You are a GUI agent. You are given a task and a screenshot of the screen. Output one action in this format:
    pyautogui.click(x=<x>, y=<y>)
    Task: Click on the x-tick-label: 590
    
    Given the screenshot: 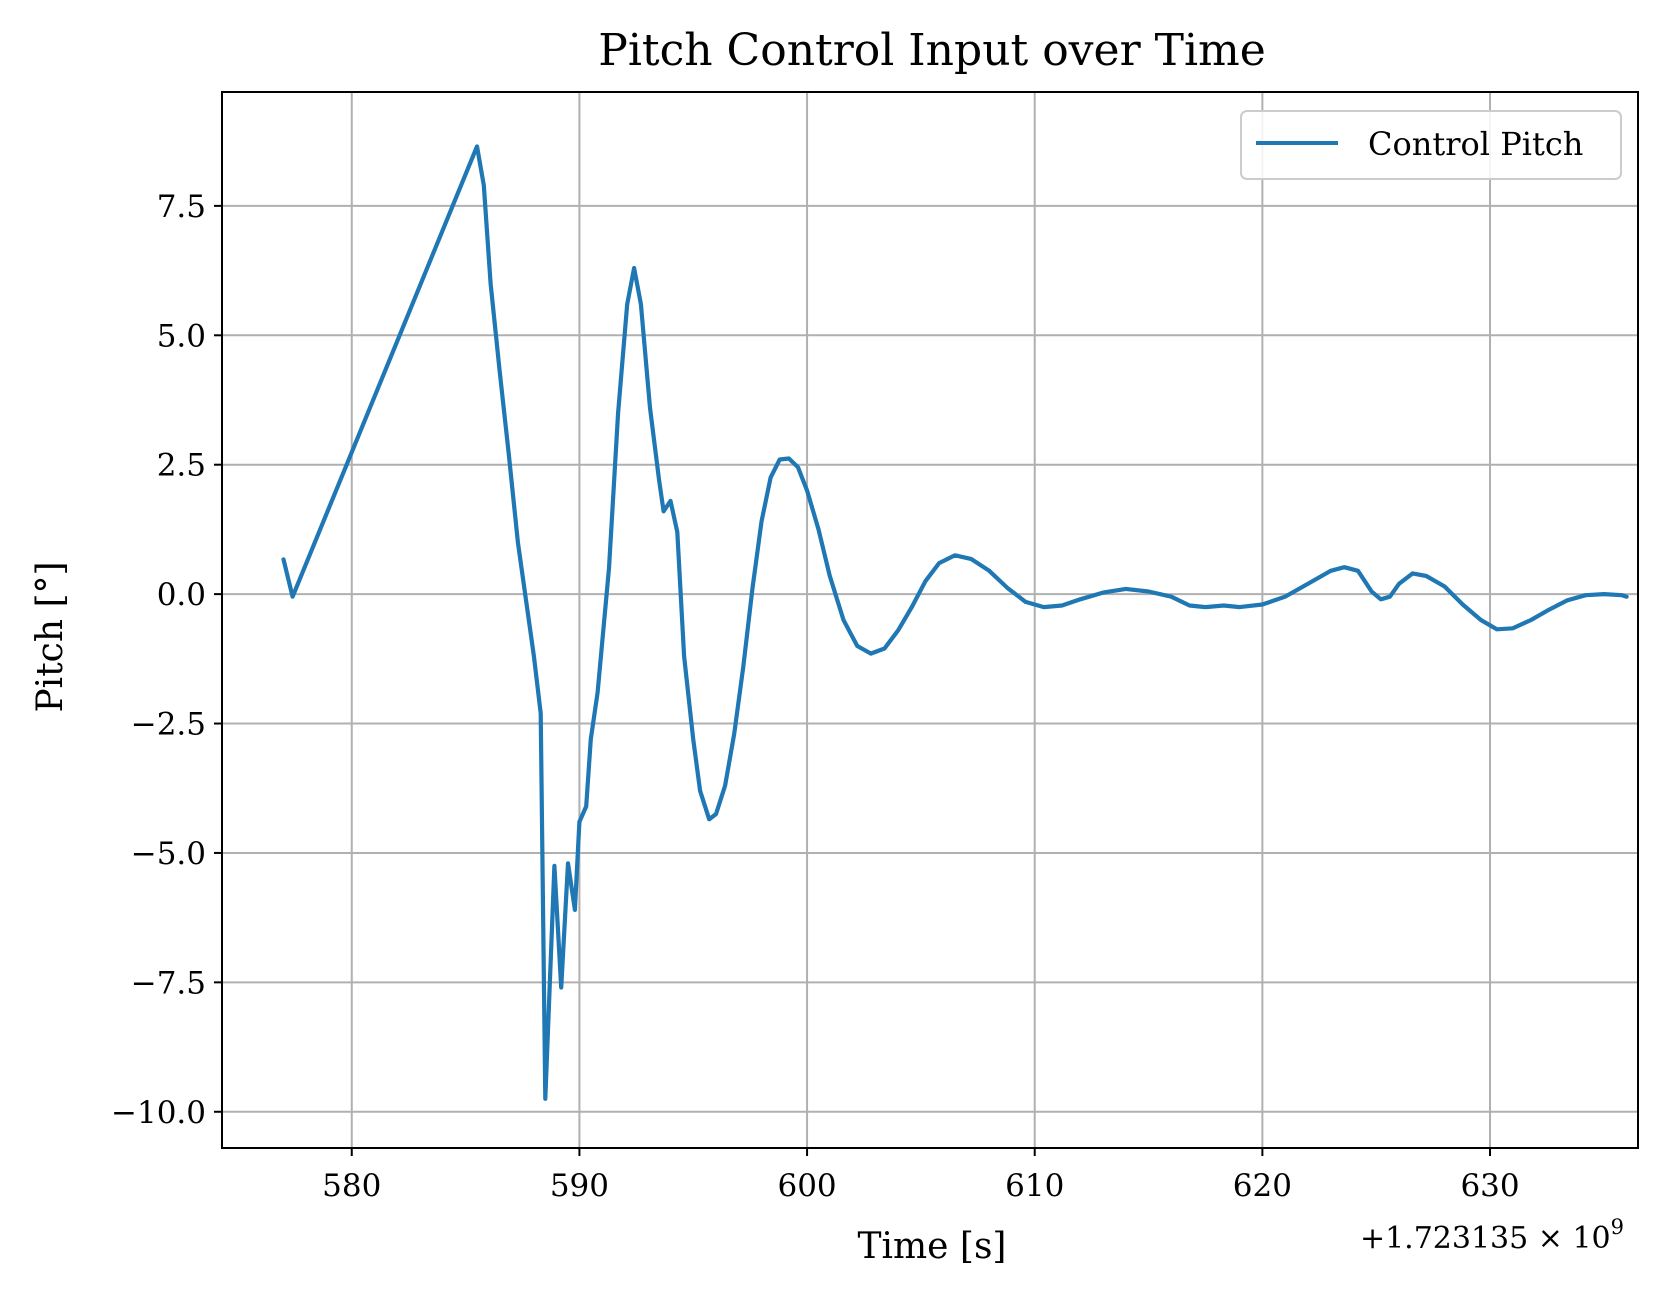 What is the action you would take?
    pyautogui.click(x=579, y=1186)
    